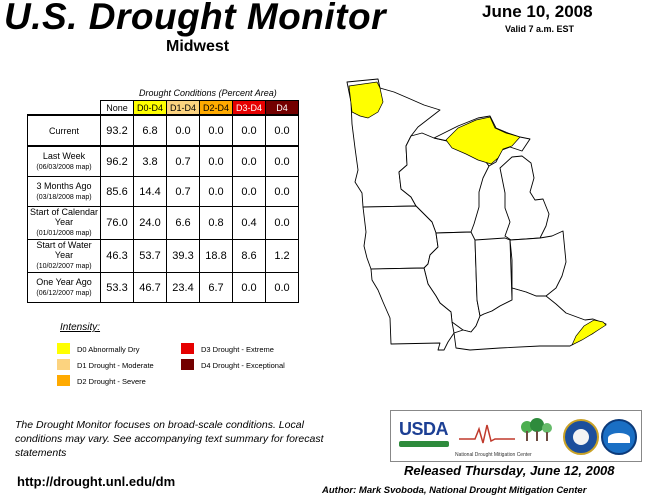  What do you see at coordinates (64, 185) in the screenshot?
I see `row-label-text: 3 Months Ago` at bounding box center [64, 185].